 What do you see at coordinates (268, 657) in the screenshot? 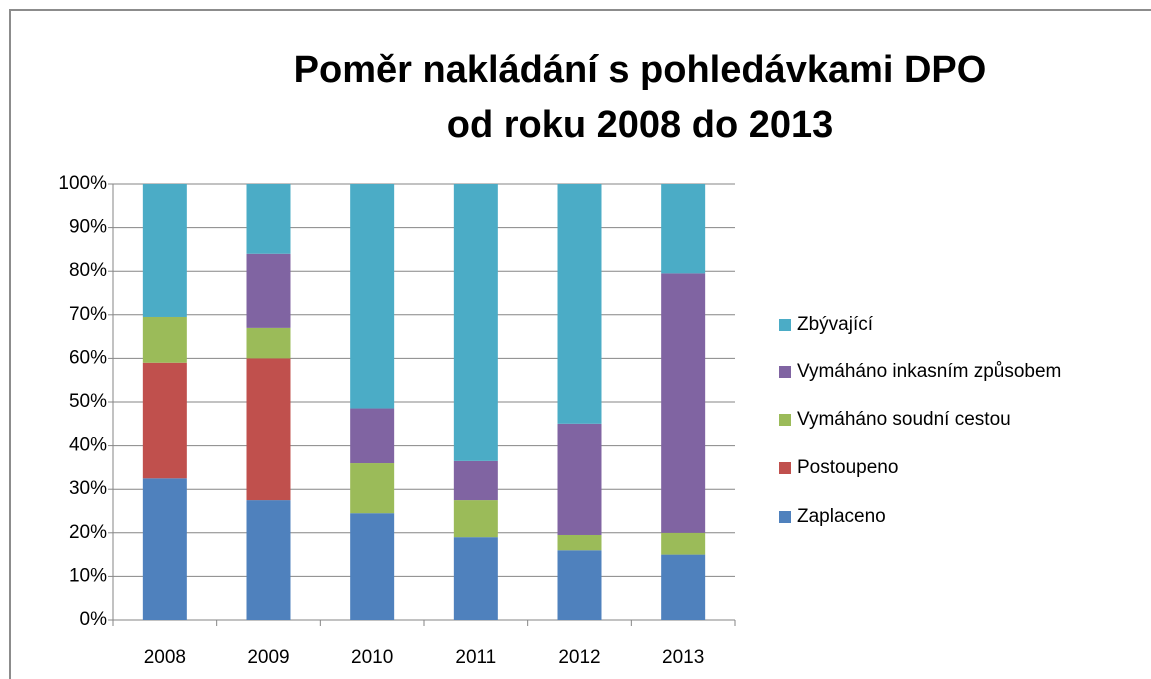
I see `x-tick-label: 2009` at bounding box center [268, 657].